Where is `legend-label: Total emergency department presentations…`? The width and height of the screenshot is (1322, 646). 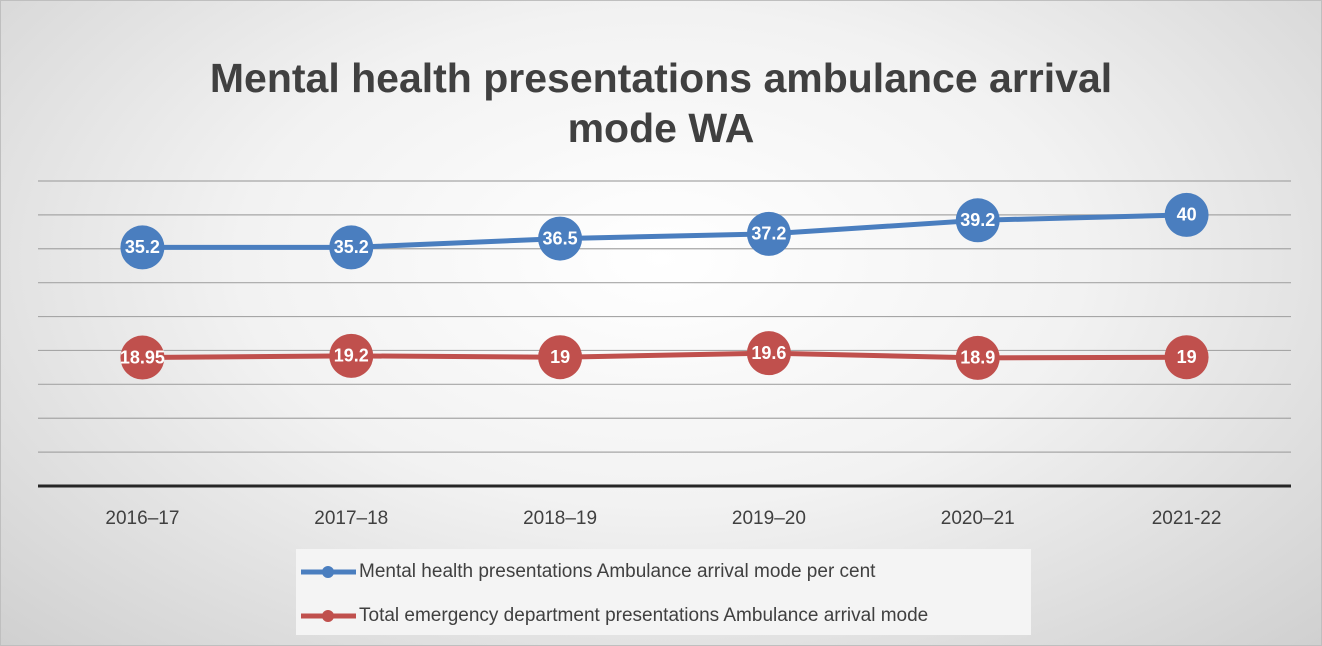
legend-label: Total emergency department presentations… is located at coordinates (643, 615).